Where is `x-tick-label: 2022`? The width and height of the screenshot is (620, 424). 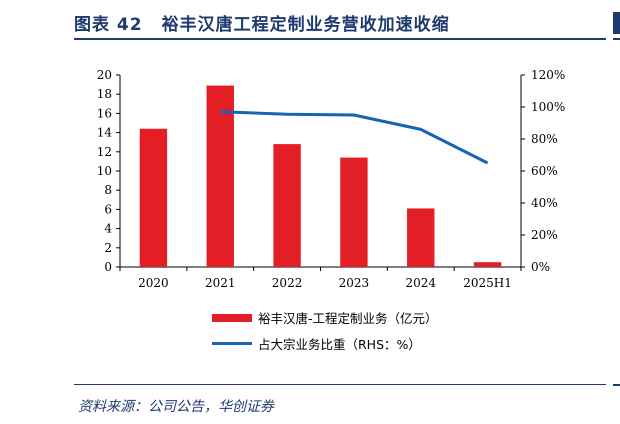 x-tick-label: 2022 is located at coordinates (287, 283).